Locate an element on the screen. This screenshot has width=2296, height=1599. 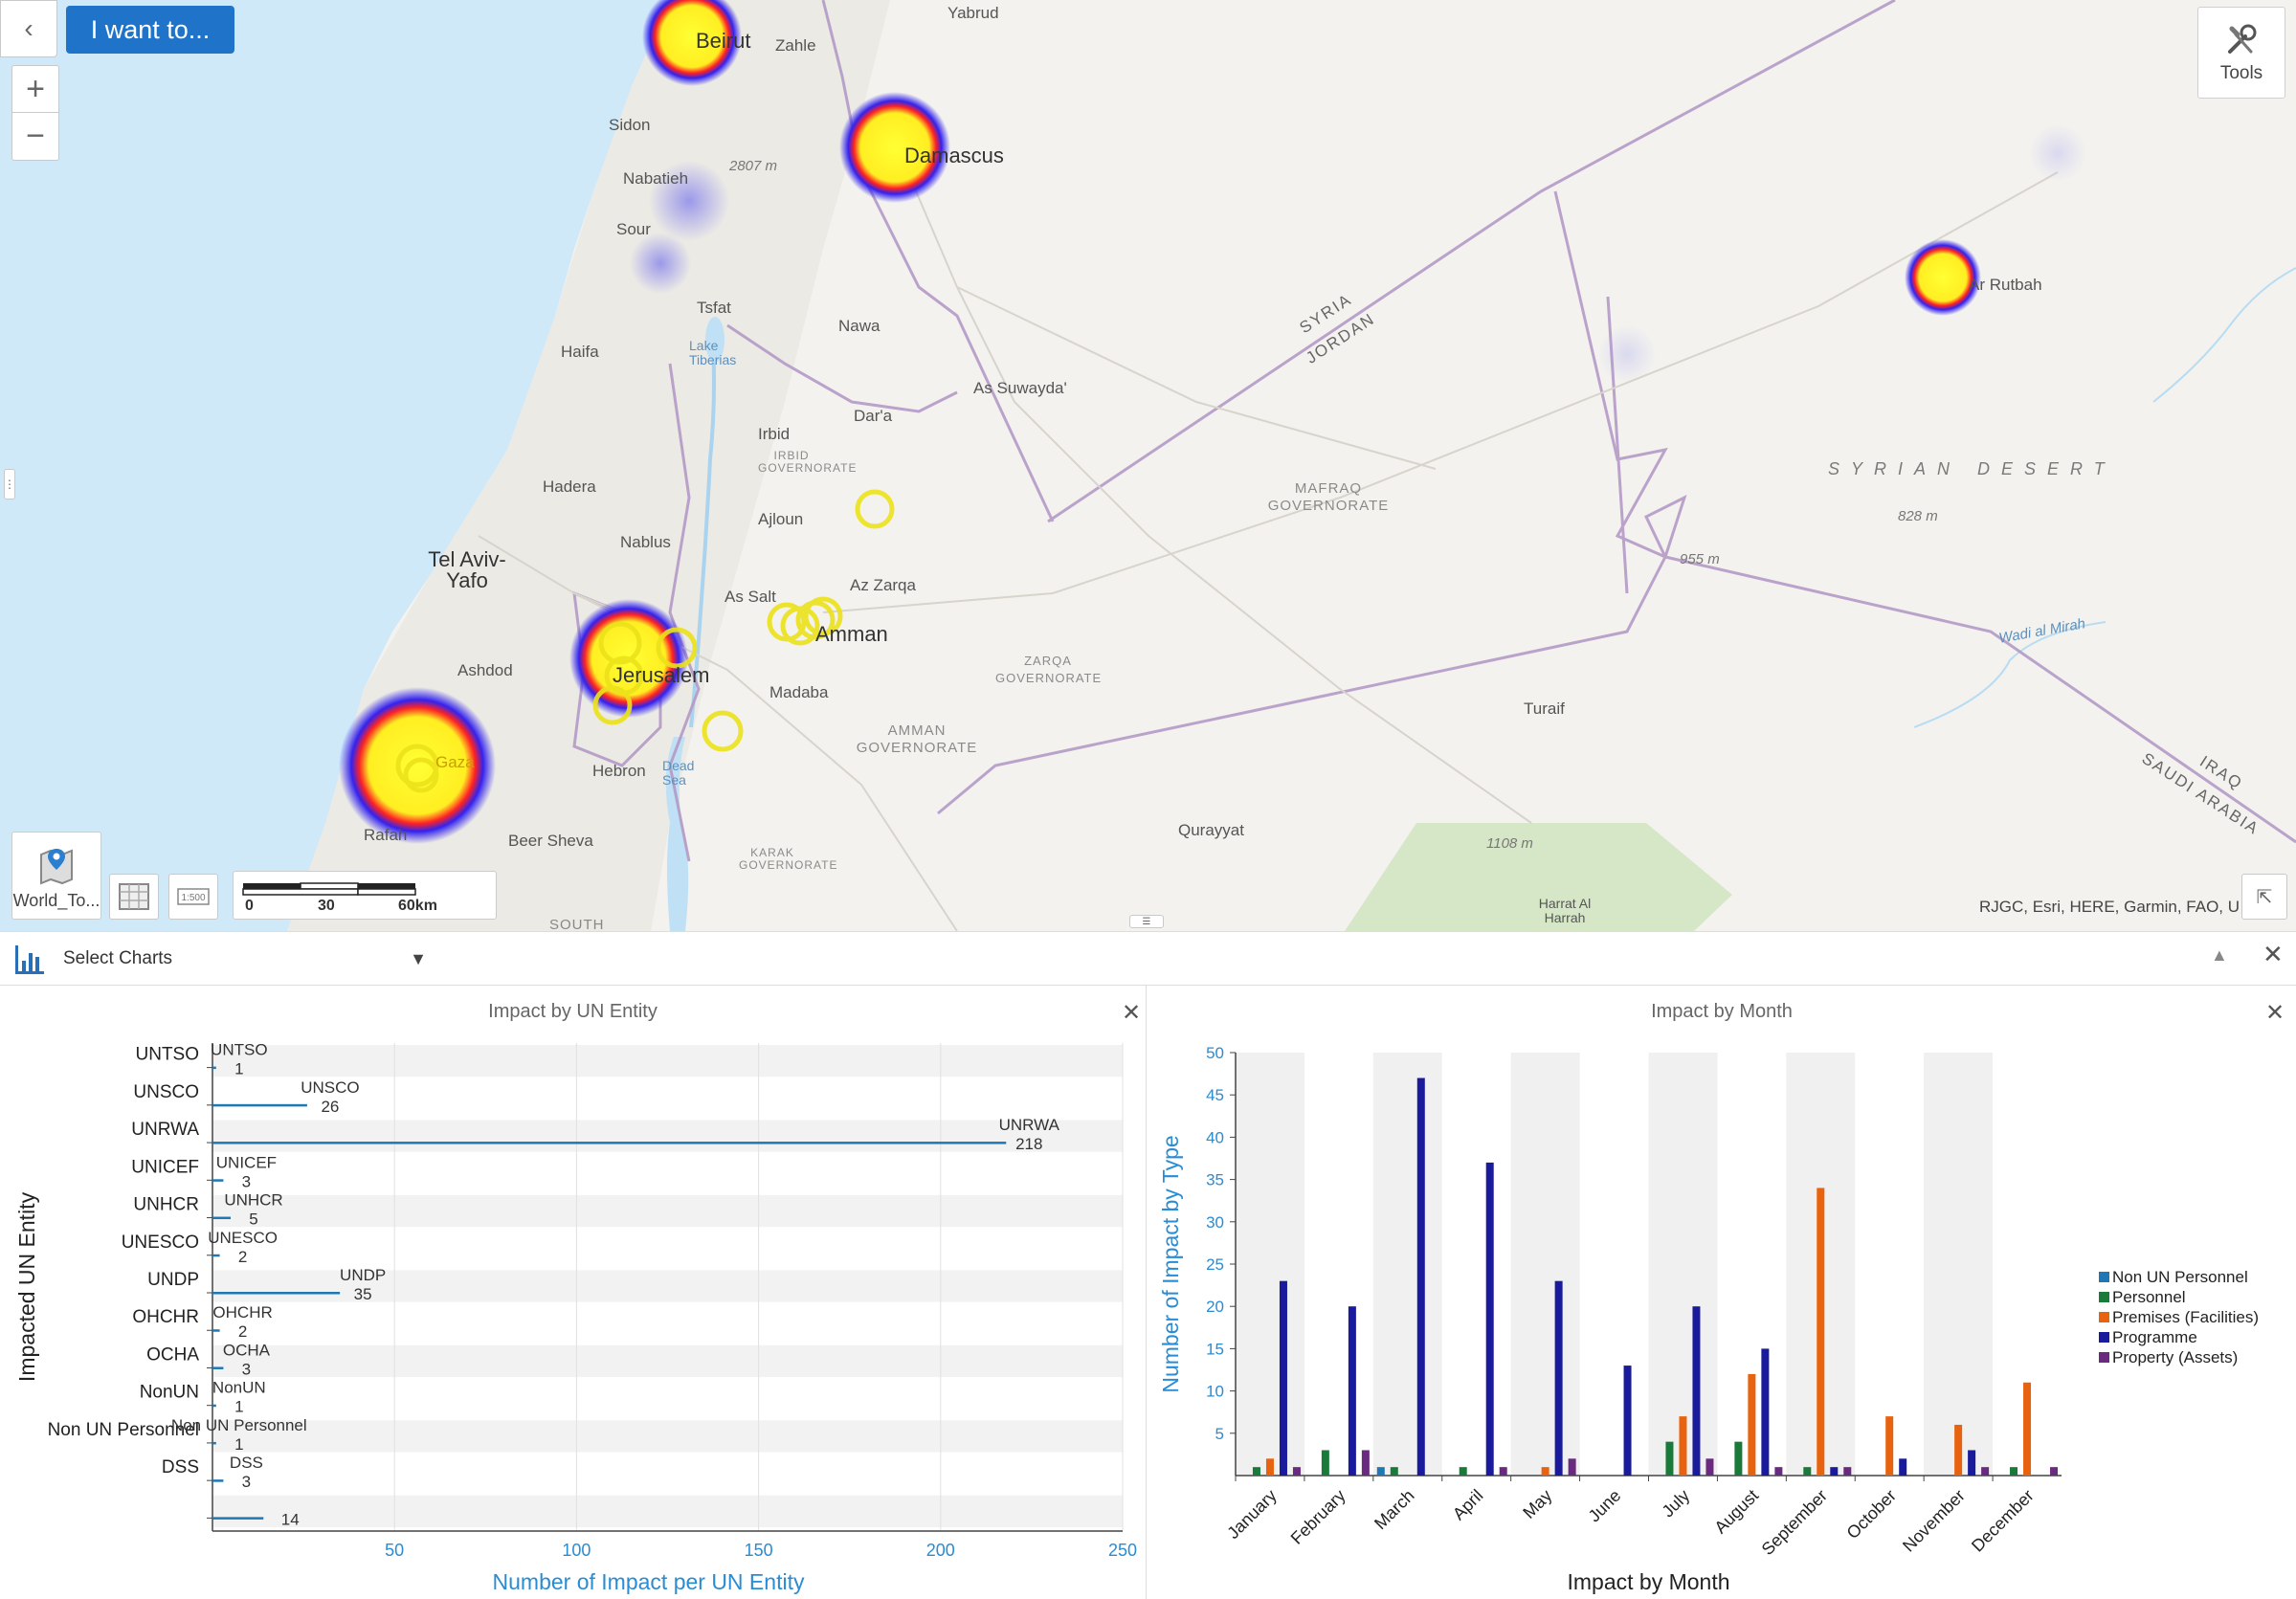
place-label: Tel Aviv-Yafo is located at coordinates (467, 569).